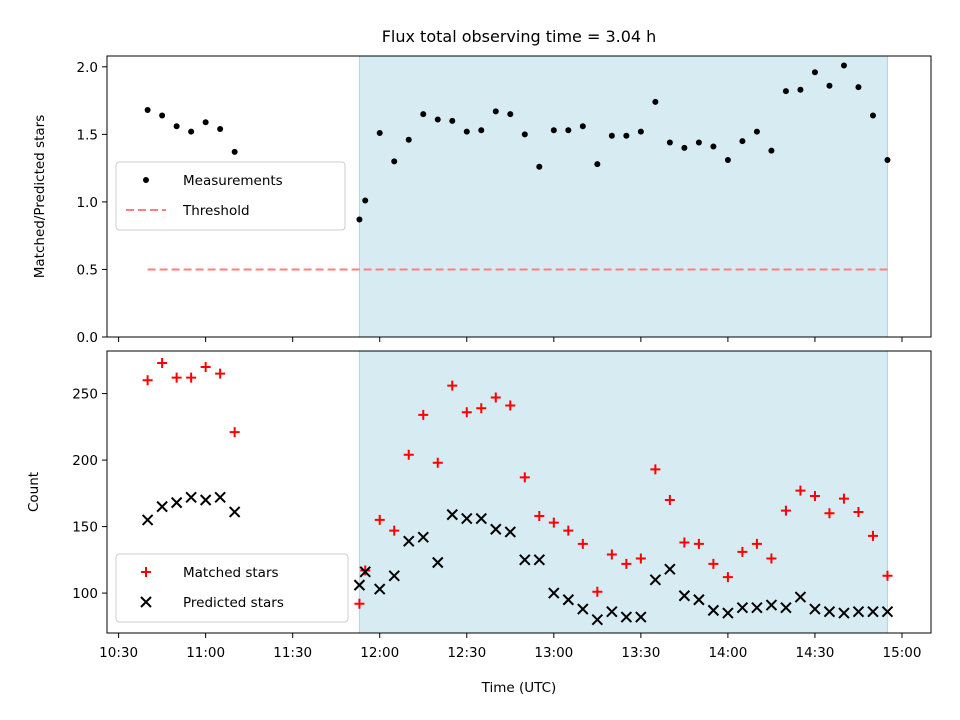 Image resolution: width=960 pixels, height=720 pixels. I want to click on legend: Matched stars Predicted stars, so click(232, 588).